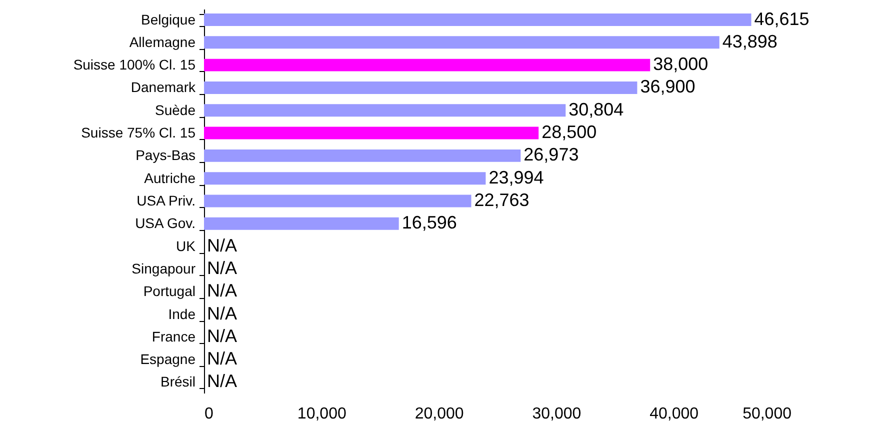 Image resolution: width=878 pixels, height=446 pixels. I want to click on data-label: 36,900, so click(668, 86).